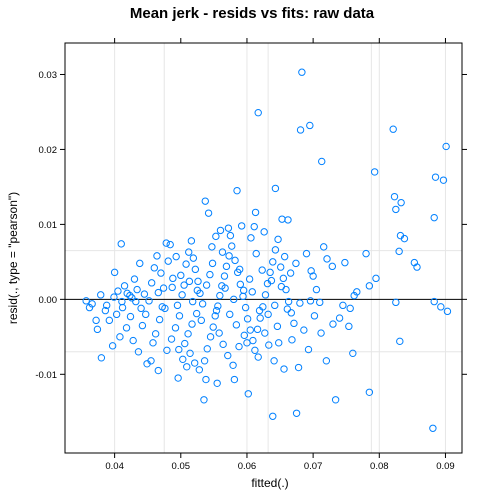 The width and height of the screenshot is (504, 504). What do you see at coordinates (252, 13) in the screenshot?
I see `chart-title: Mean jerk - resids vs fits: raw data` at bounding box center [252, 13].